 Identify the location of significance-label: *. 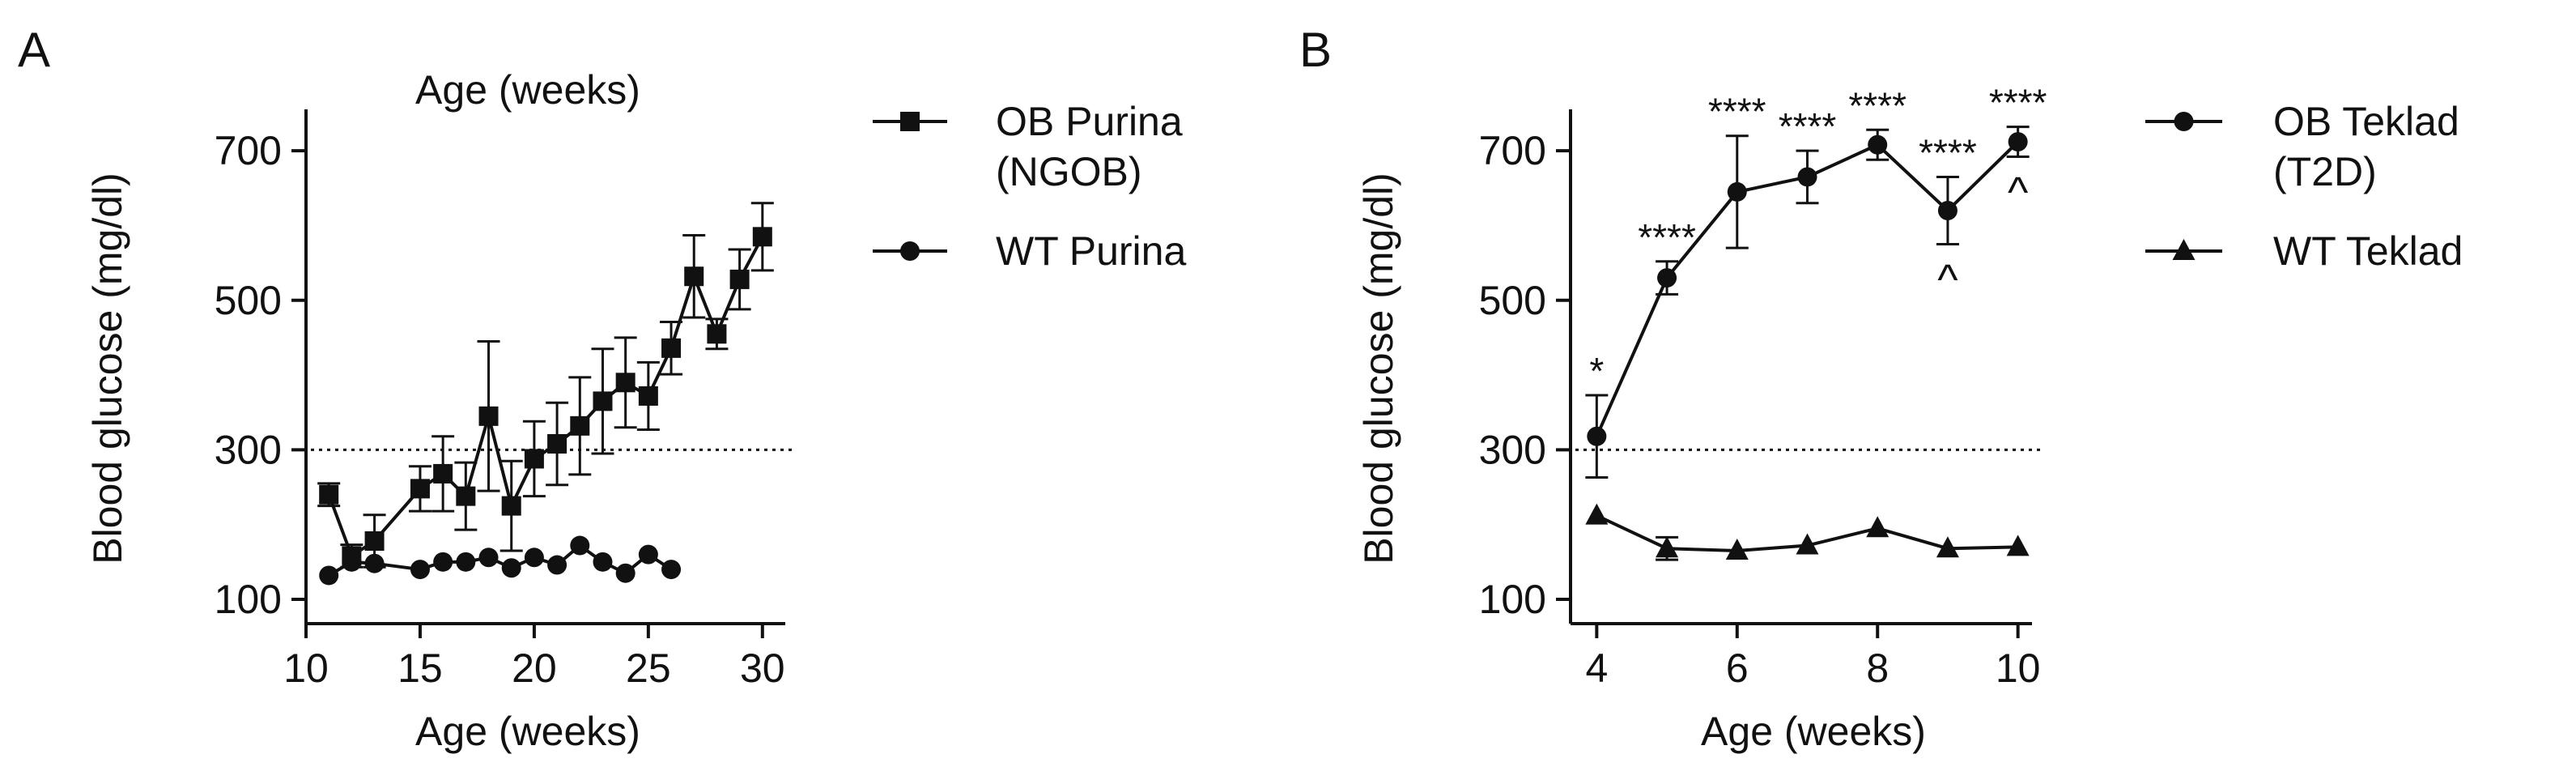
(1596, 371).